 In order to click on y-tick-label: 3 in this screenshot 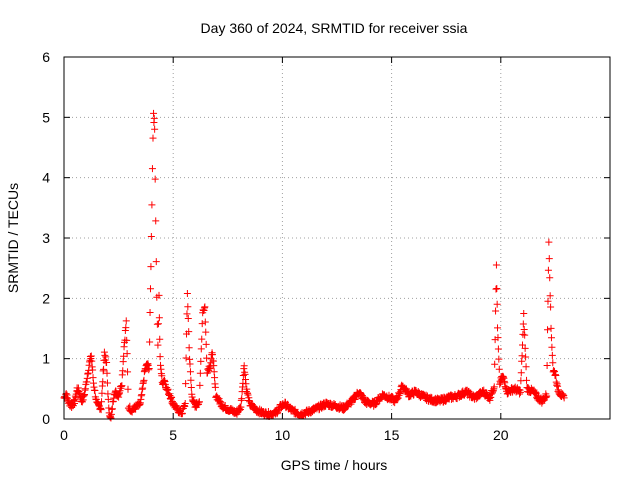, I will do `click(46, 238)`.